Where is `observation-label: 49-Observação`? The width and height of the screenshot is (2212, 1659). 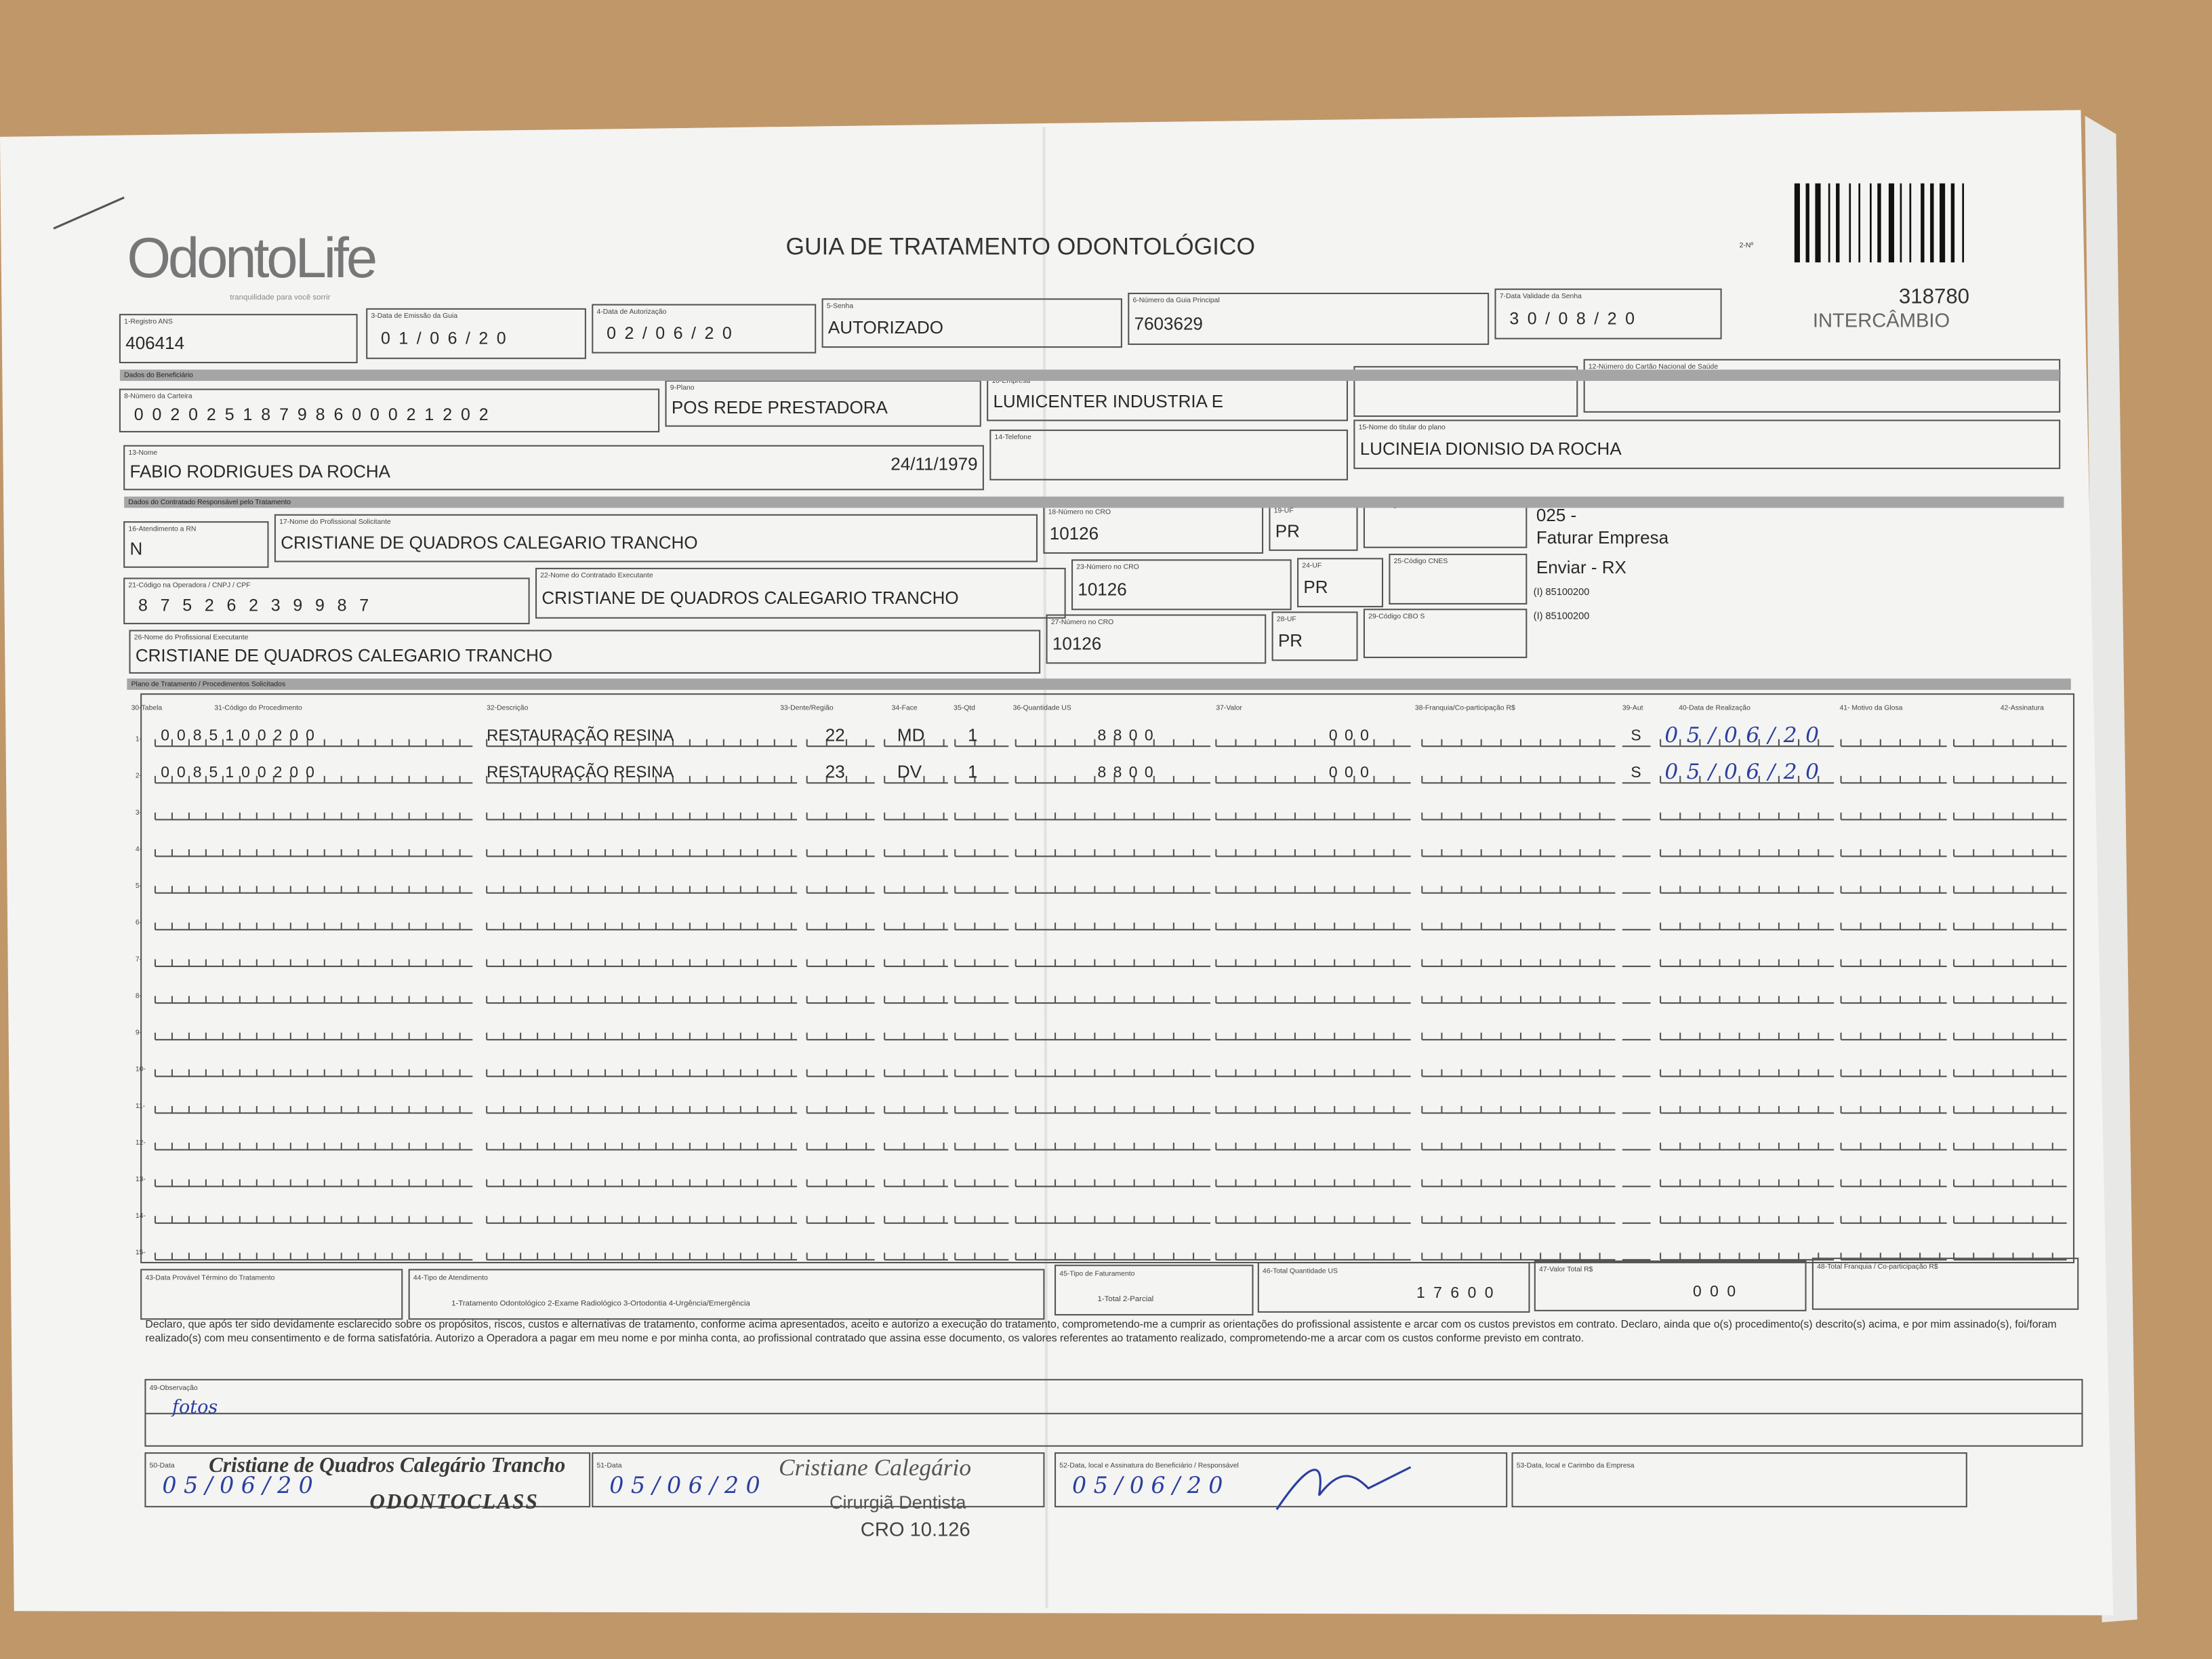
observation-label: 49-Observação is located at coordinates (174, 1388).